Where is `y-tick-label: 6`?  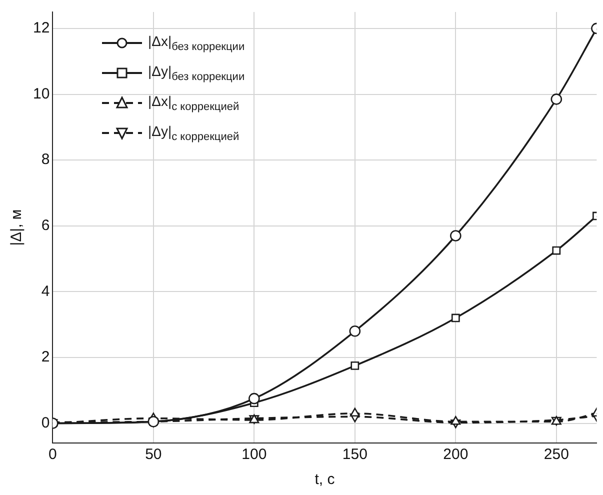
y-tick-label: 6 is located at coordinates (45, 225).